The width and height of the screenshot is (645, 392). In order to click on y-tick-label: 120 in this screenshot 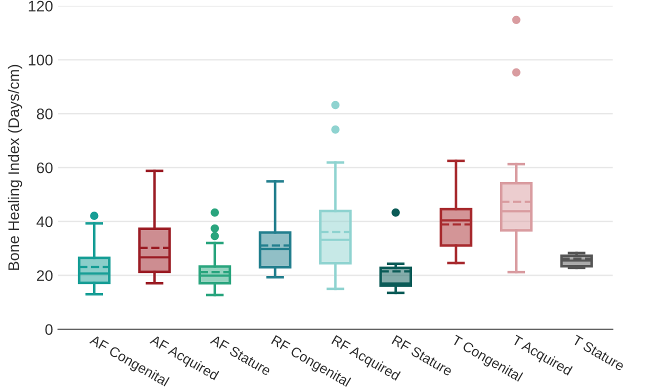, I will do `click(40, 6)`.